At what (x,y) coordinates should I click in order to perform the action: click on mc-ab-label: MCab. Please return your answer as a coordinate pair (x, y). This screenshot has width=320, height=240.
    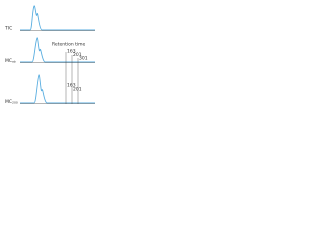
    Looking at the image, I should click on (10, 61).